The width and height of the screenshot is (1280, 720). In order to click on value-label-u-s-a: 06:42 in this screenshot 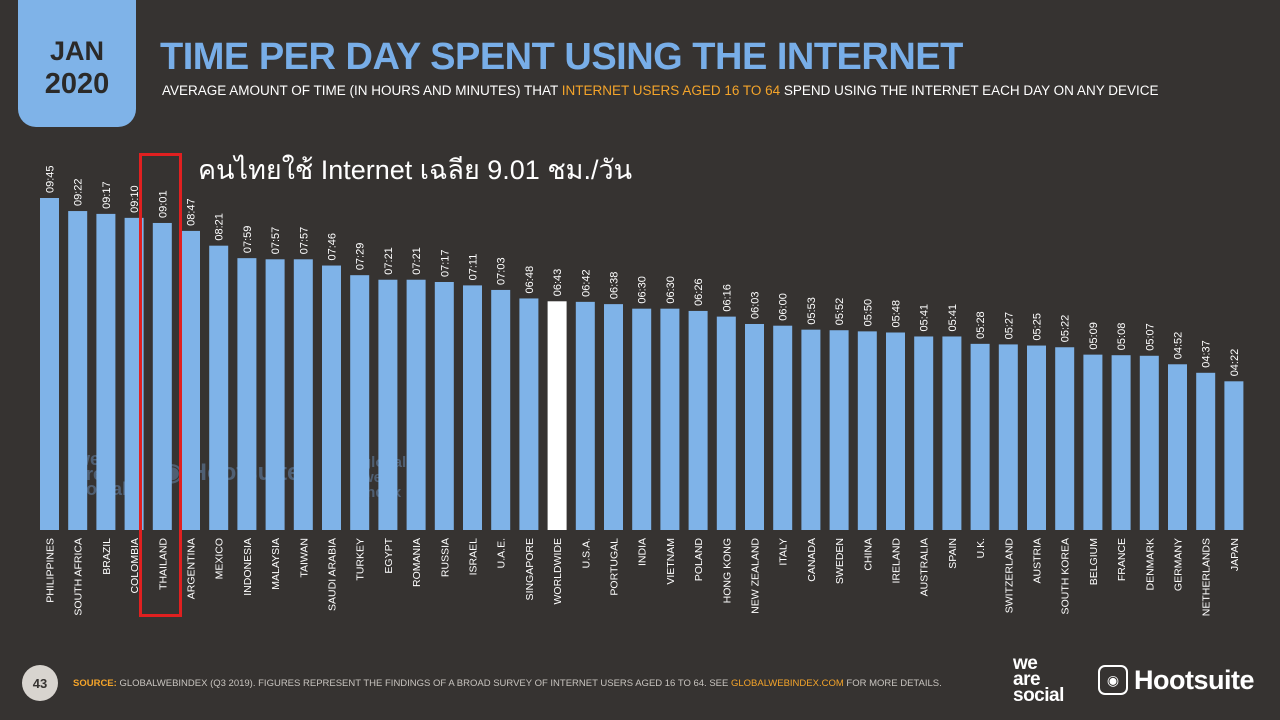, I will do `click(586, 283)`.